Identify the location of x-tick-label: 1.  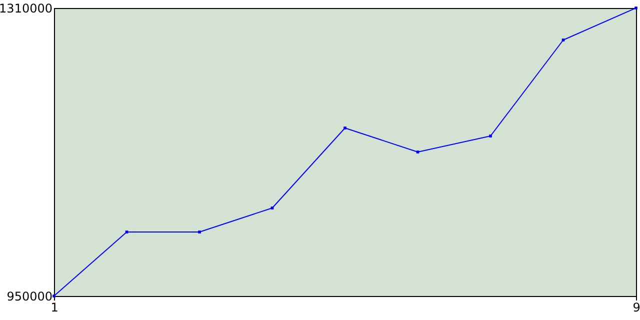
(54, 307).